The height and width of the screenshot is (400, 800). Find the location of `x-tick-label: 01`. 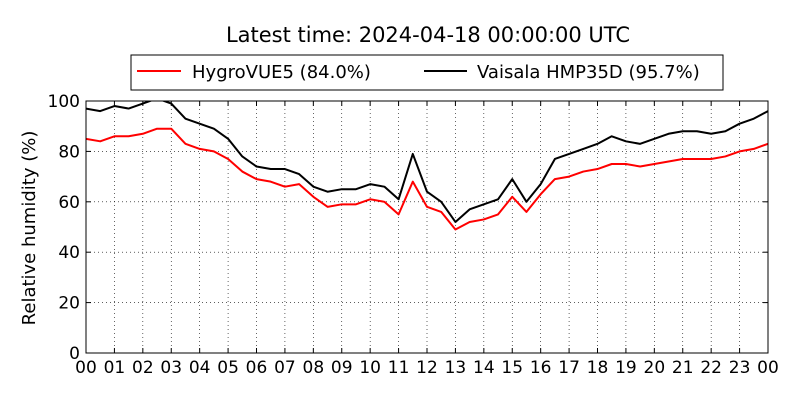

x-tick-label: 01 is located at coordinates (115, 368).